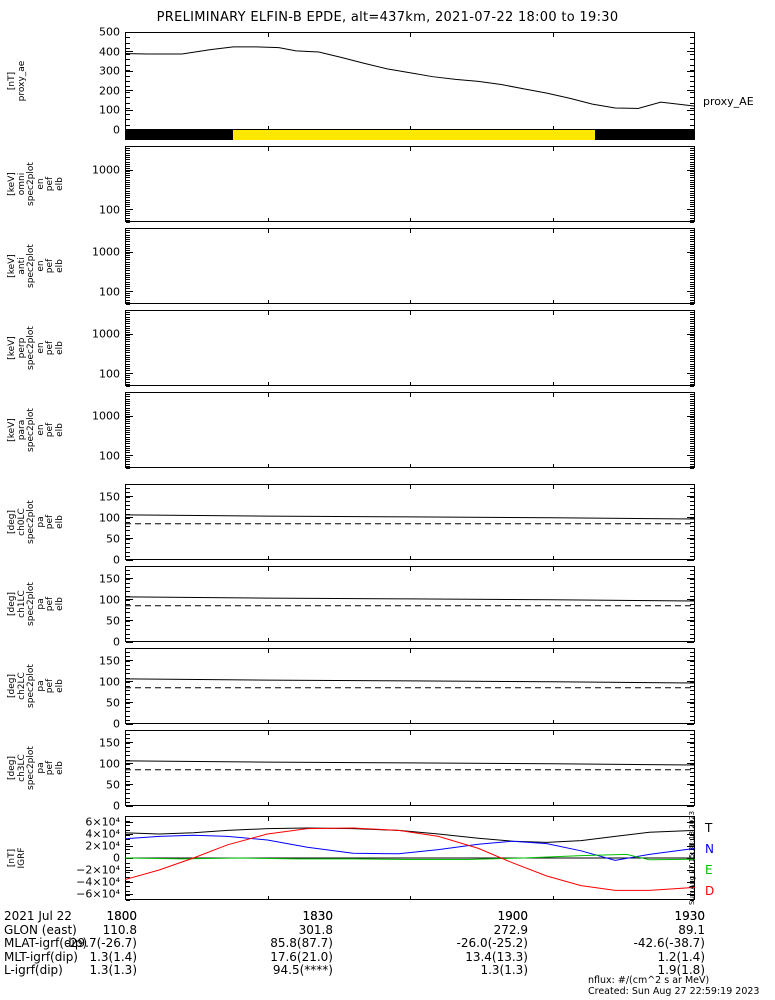 The width and height of the screenshot is (775, 1000). What do you see at coordinates (410, 768) in the screenshot?
I see `panel-pa-ch3lc` at bounding box center [410, 768].